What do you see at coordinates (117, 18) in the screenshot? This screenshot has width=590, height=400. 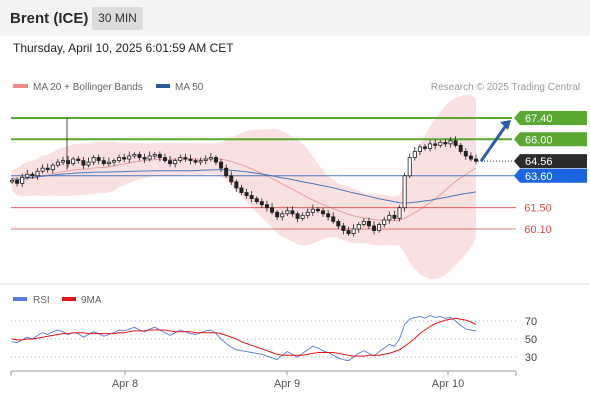 I see `timeframe-button: 30 MIN` at bounding box center [117, 18].